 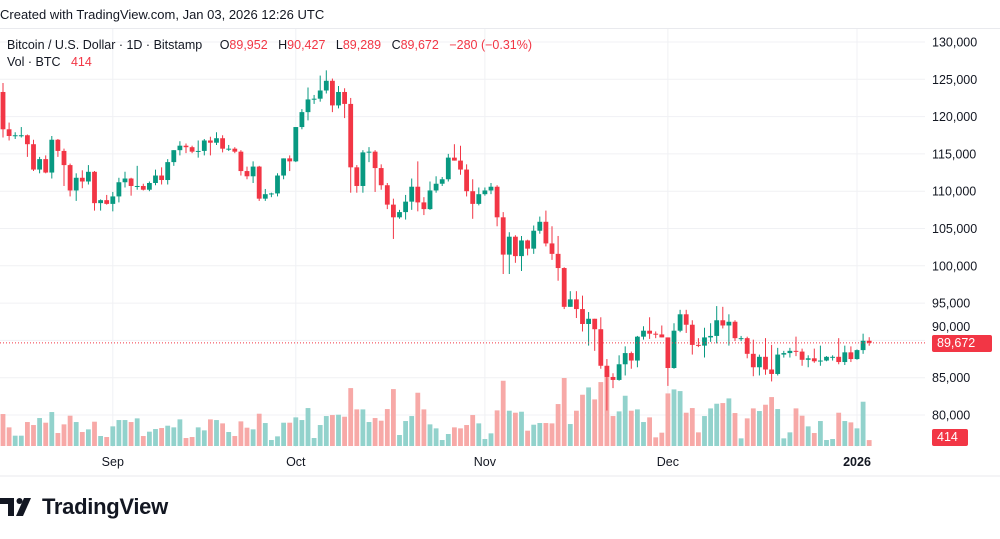 I want to click on header-divider, so click(x=500, y=28).